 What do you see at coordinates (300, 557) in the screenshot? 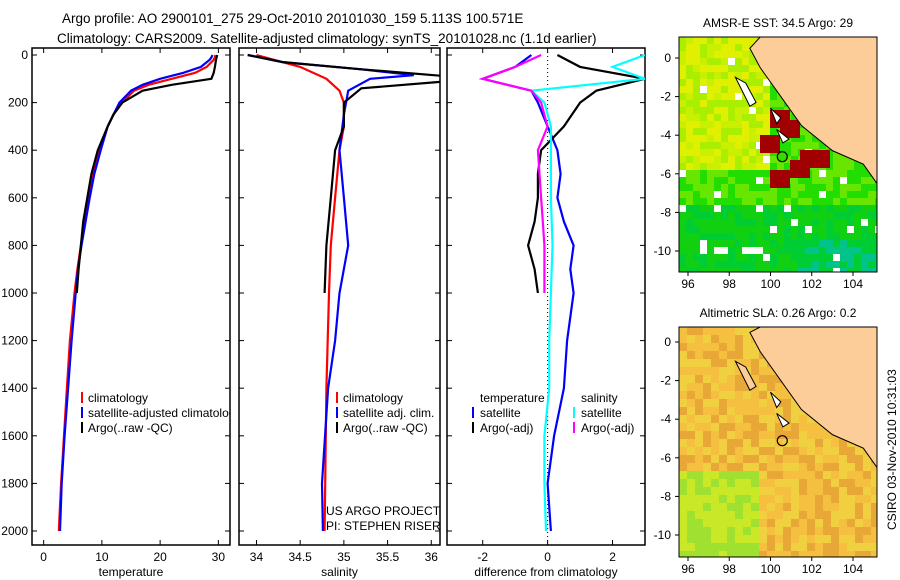
I see `x-tick-label: 34.5` at bounding box center [300, 557].